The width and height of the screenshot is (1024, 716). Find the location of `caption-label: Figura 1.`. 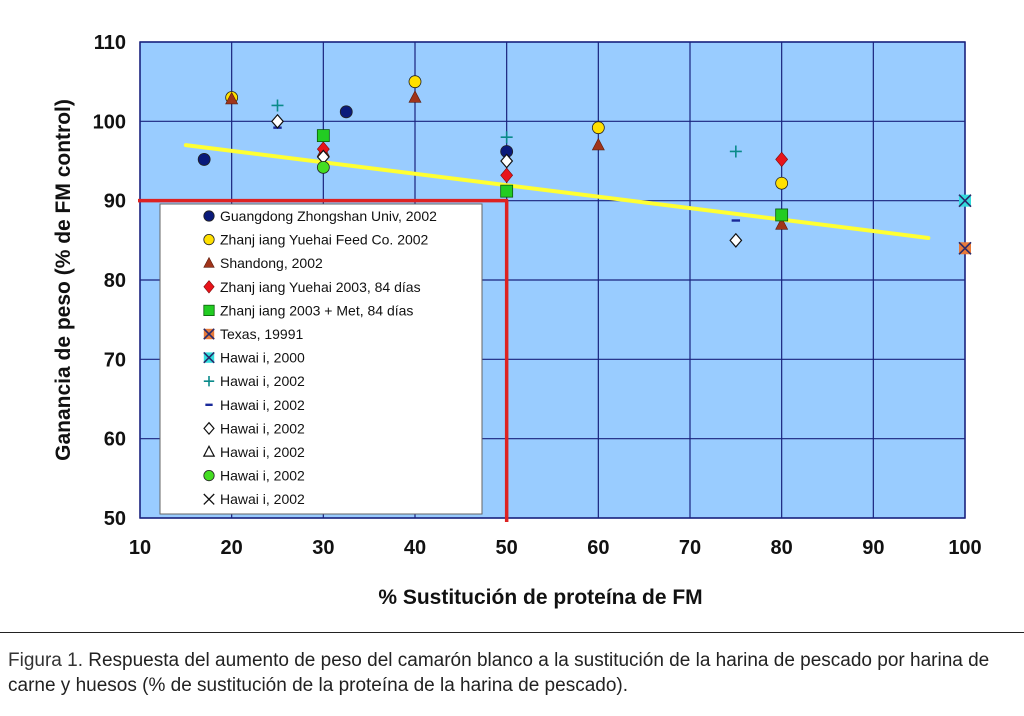

caption-label: Figura 1. is located at coordinates (45, 660).